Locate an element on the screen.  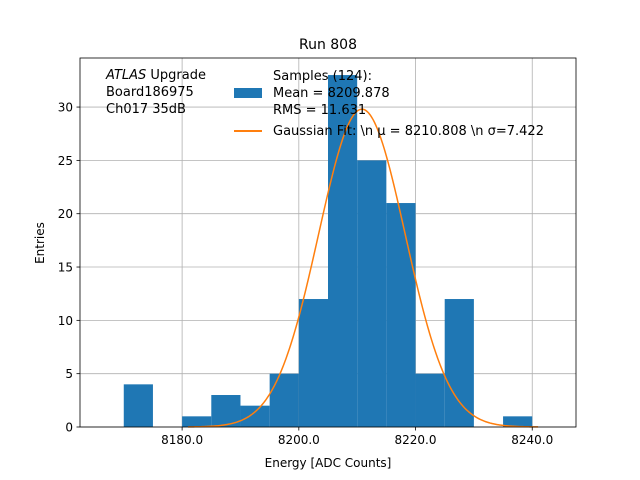
annotation-line: Board186975 is located at coordinates (150, 92).